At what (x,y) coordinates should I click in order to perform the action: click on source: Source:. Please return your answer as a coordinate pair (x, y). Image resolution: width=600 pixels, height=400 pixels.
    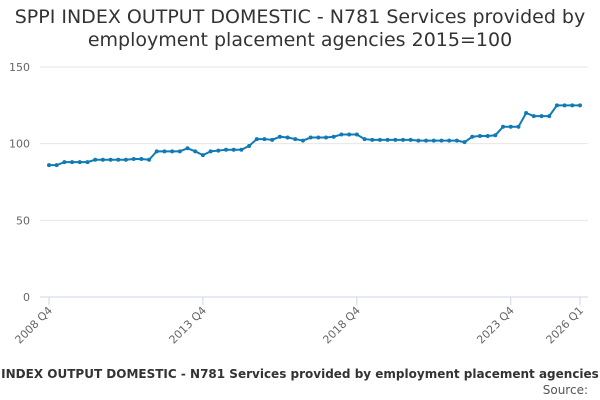
    Looking at the image, I should click on (565, 390).